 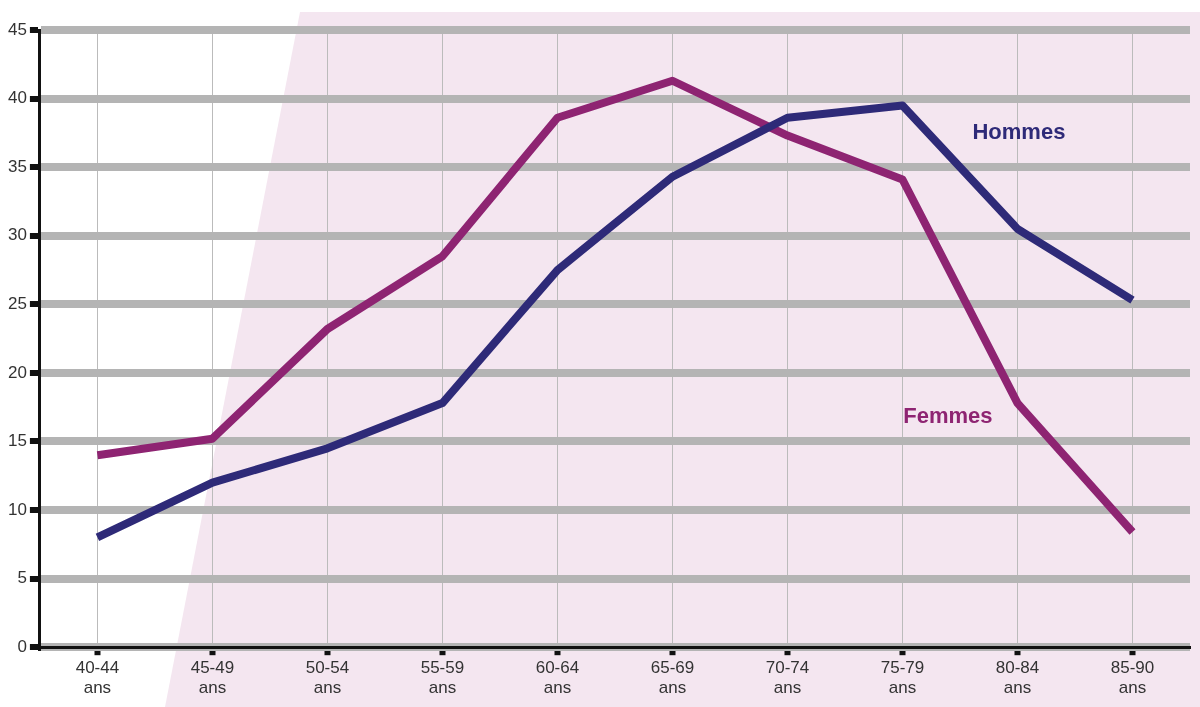 I want to click on y-tick-label: 5, so click(x=22, y=578).